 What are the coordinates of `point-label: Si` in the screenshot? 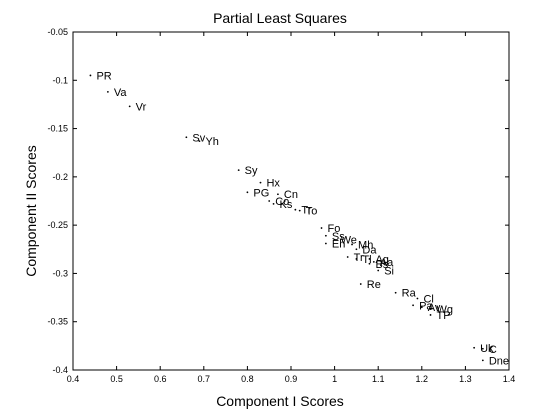 It's located at (389, 272).